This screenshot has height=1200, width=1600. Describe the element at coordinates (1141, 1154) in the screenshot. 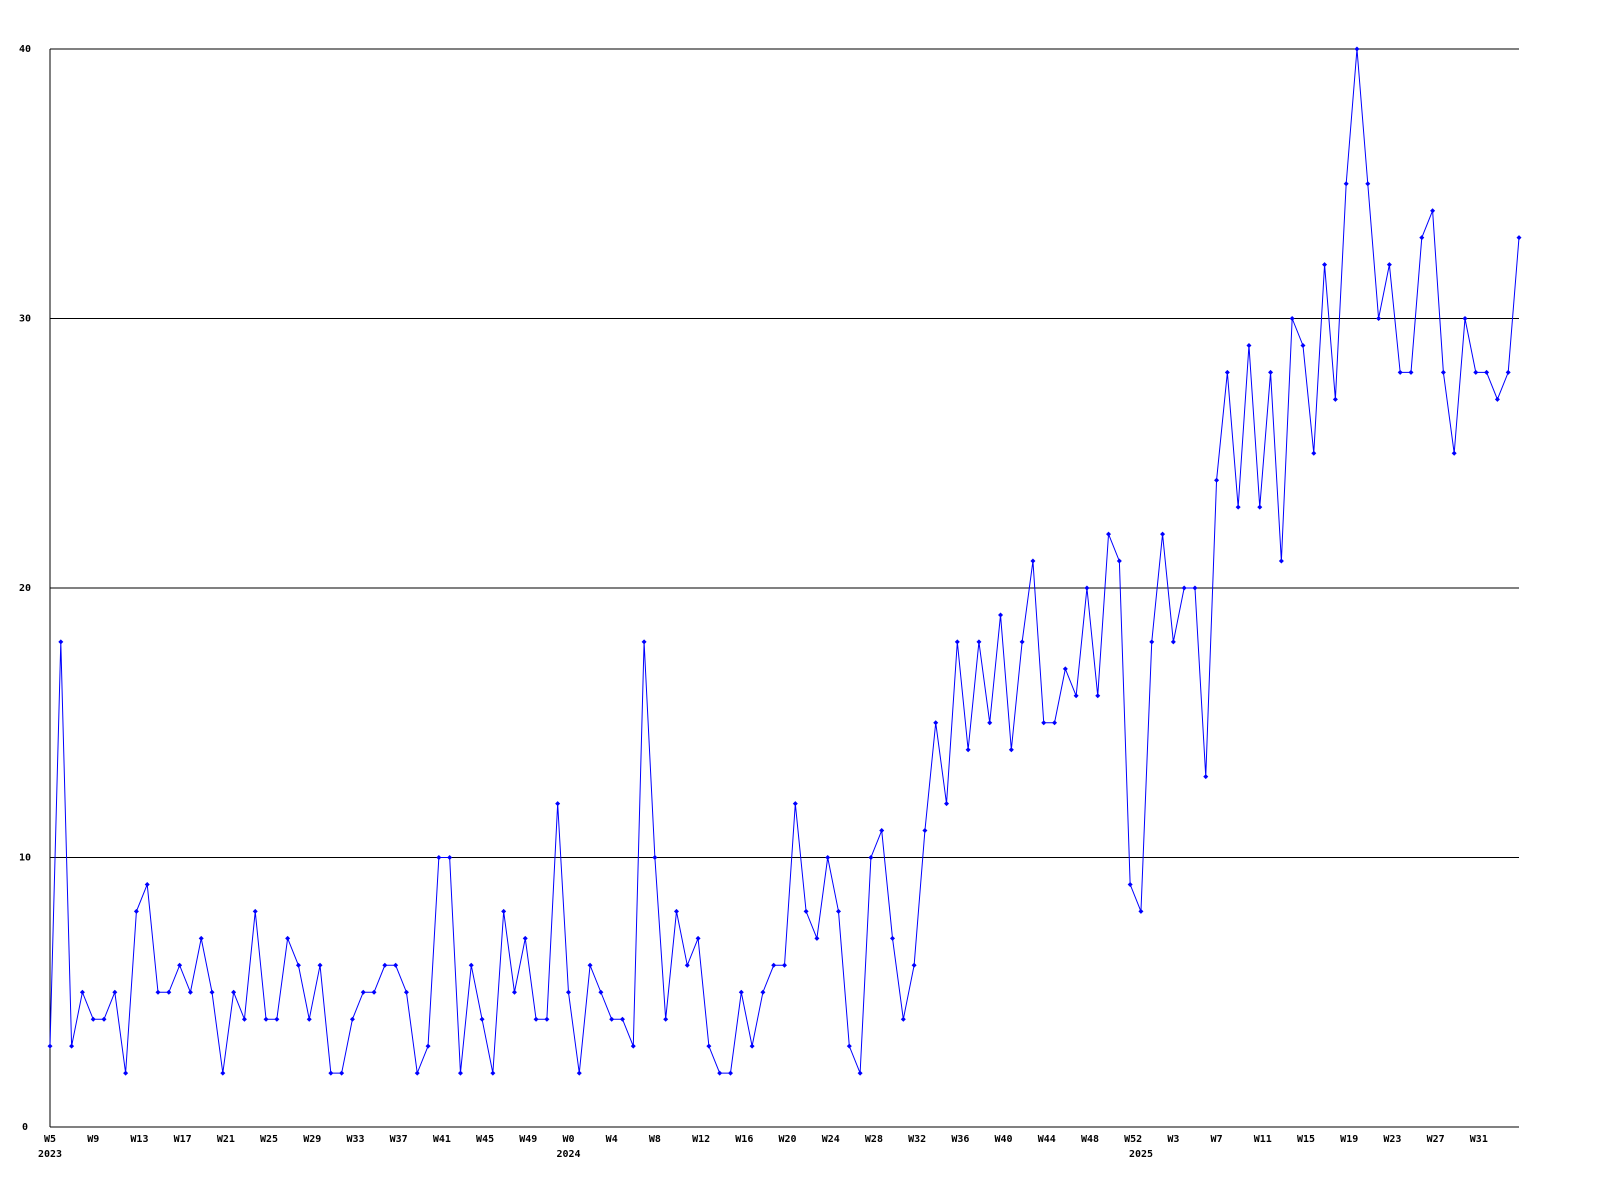

I see `x-year-label: 2025` at that location.